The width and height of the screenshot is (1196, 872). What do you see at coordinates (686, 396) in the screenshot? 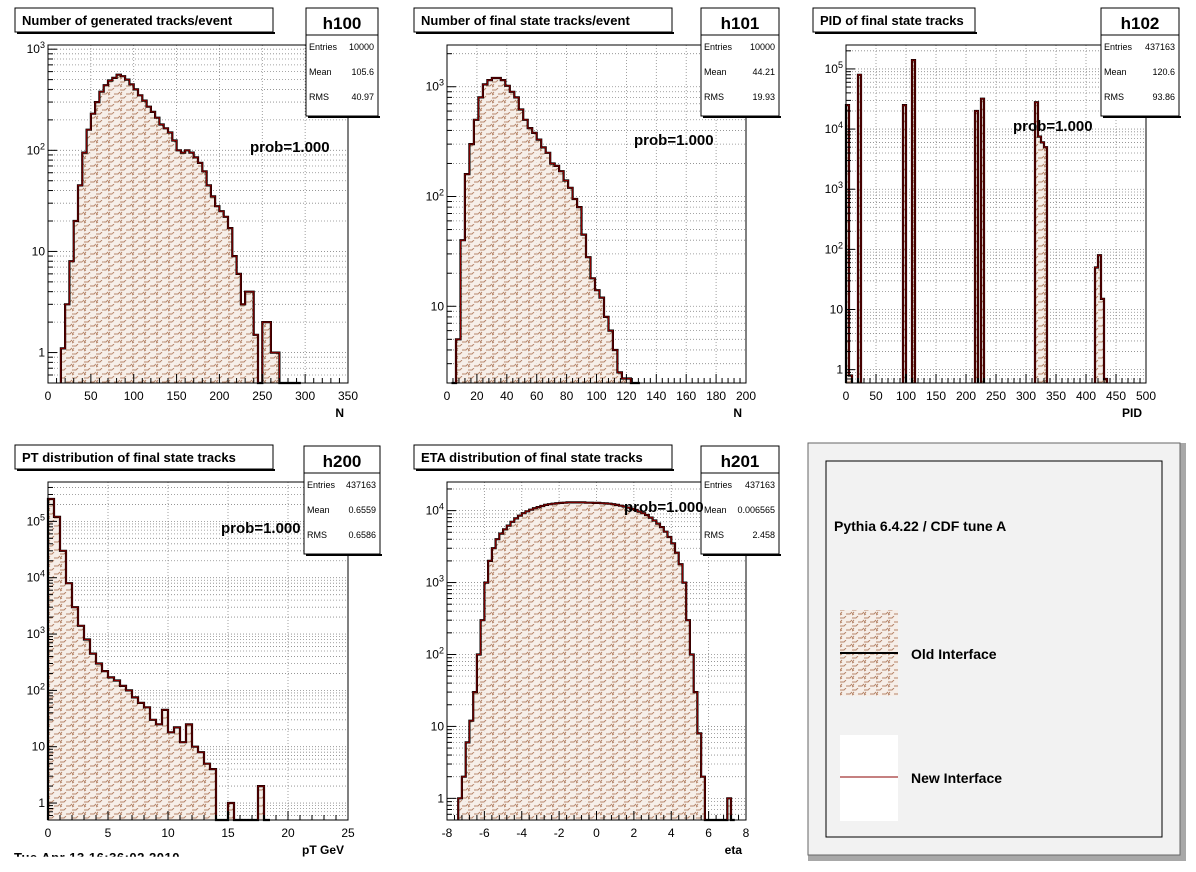
I see `x-tick-label: 160` at bounding box center [686, 396].